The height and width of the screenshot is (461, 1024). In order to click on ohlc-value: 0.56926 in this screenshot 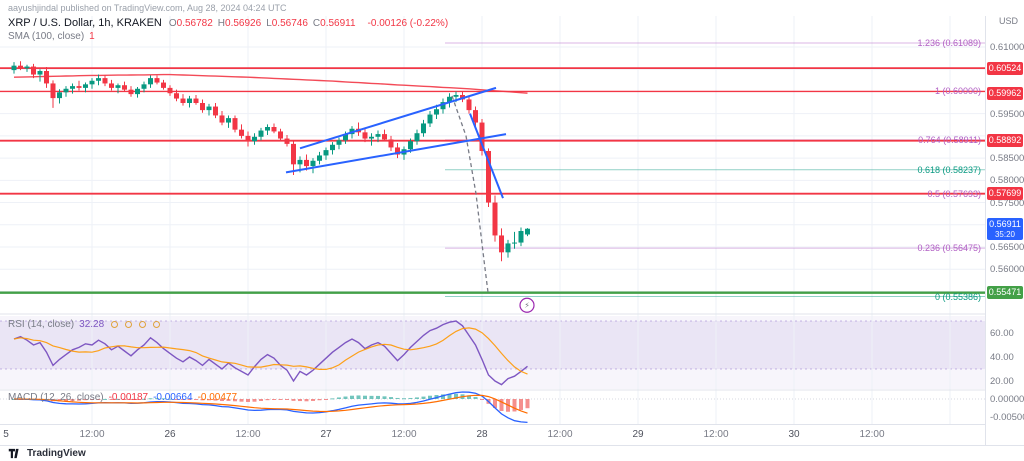, I will do `click(243, 23)`.